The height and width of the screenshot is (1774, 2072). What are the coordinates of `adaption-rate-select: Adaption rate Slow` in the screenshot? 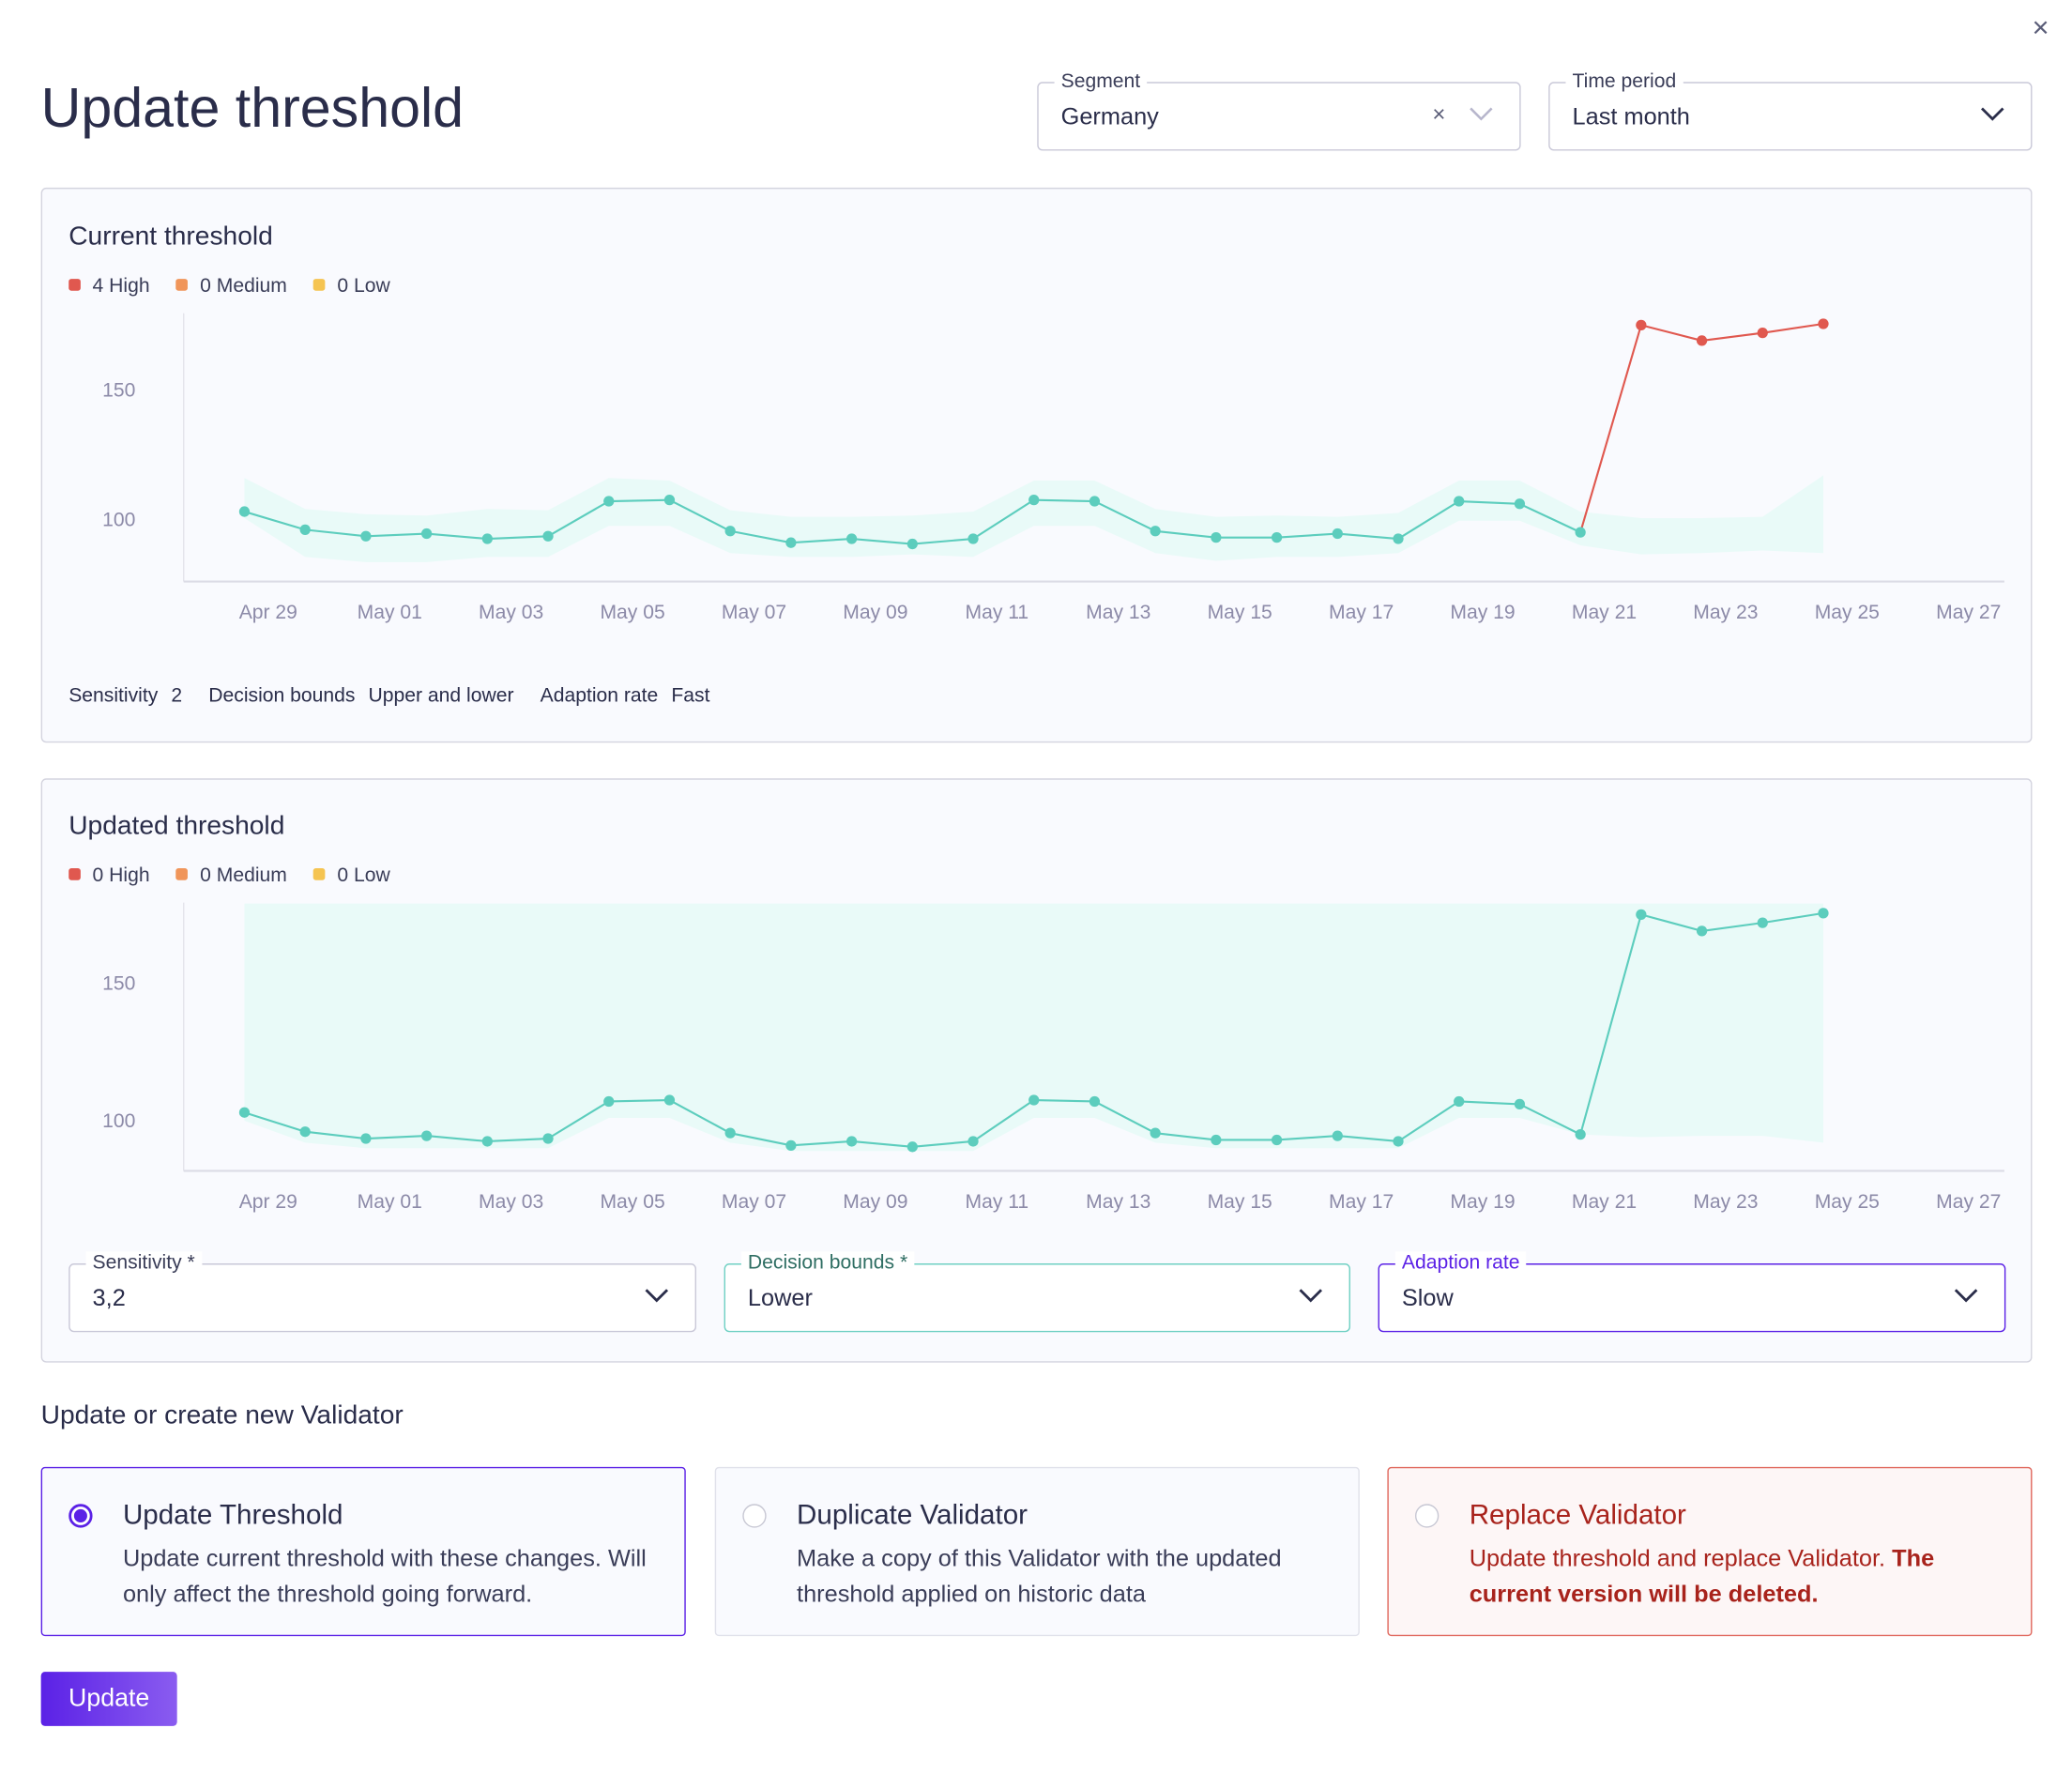 It's located at (1692, 1292).